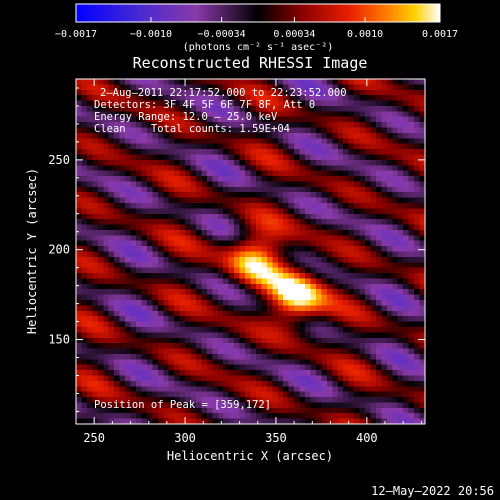 The height and width of the screenshot is (500, 500). I want to click on colorbar-tick-label: 0.0017, so click(440, 34).